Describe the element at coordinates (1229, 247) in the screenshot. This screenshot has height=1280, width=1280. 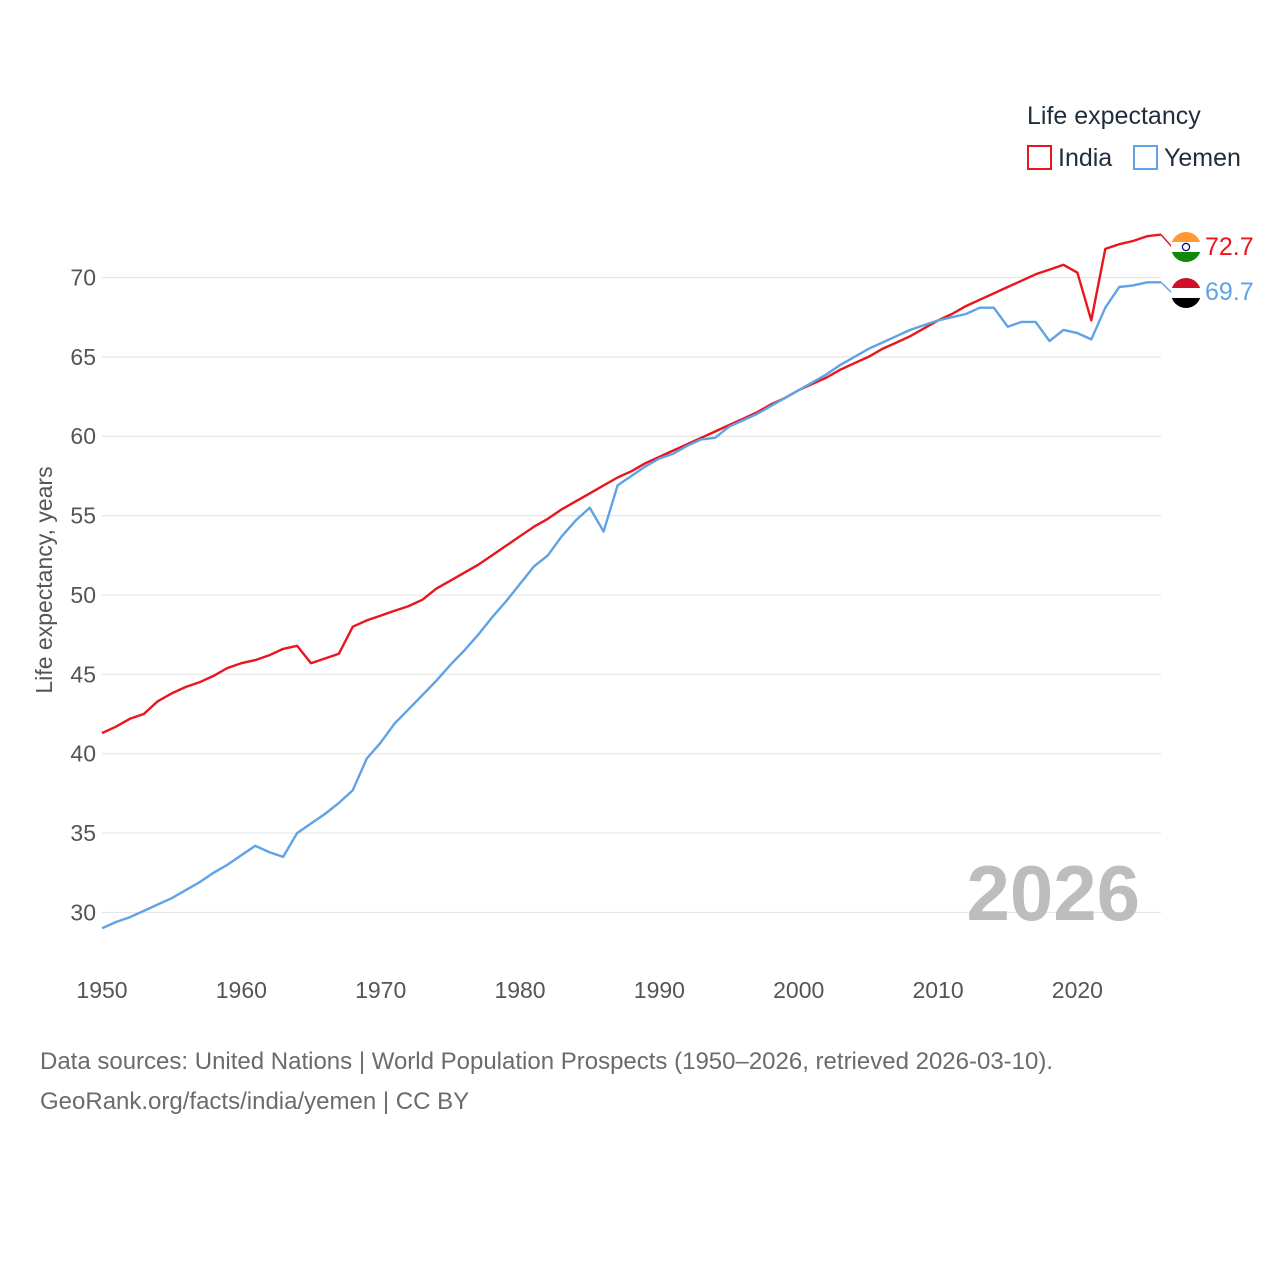
I see `india-end-value: 72.7` at that location.